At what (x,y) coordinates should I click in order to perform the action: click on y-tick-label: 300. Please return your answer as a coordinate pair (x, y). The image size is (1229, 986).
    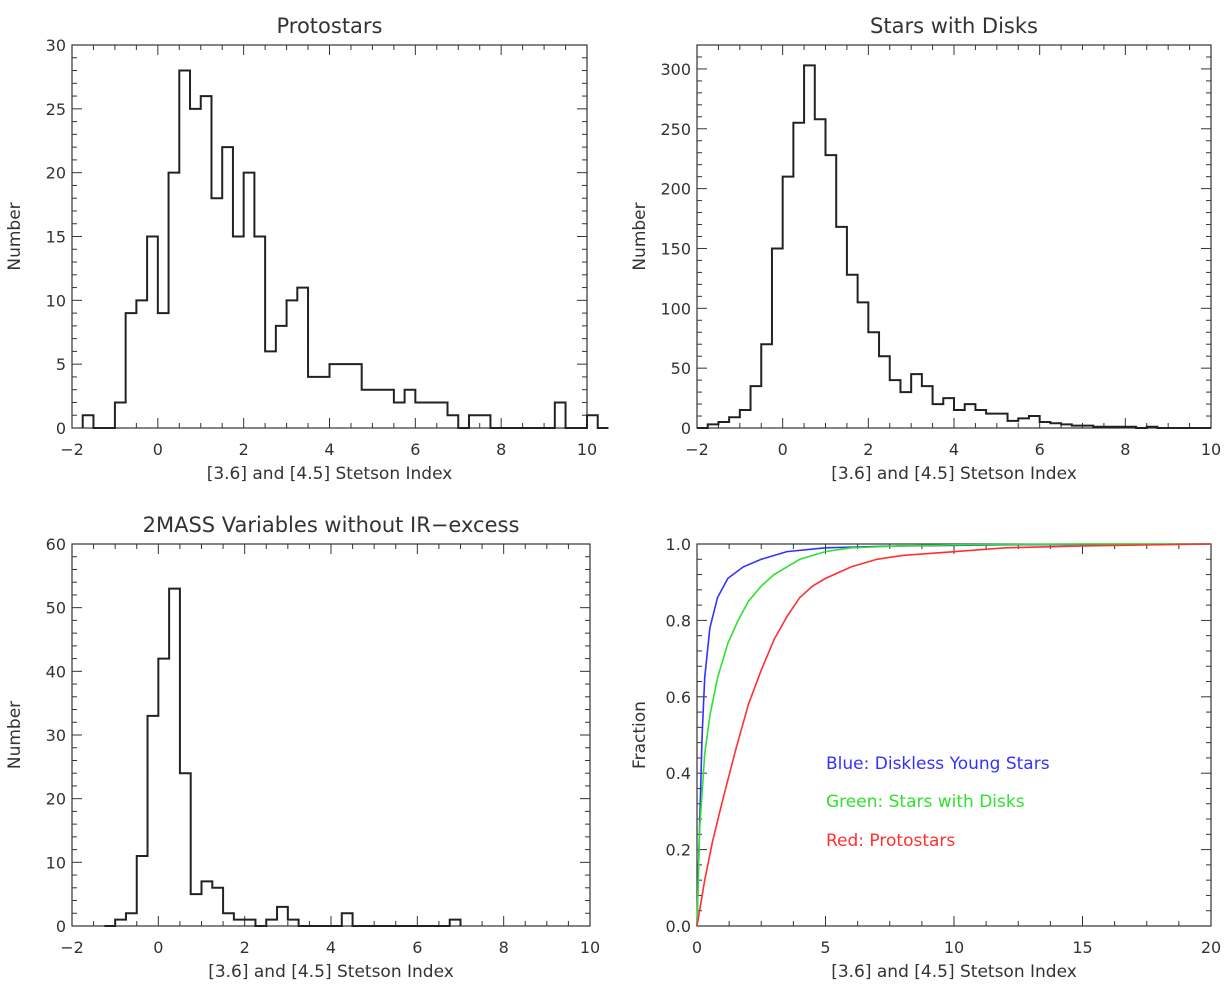
    Looking at the image, I should click on (675, 69).